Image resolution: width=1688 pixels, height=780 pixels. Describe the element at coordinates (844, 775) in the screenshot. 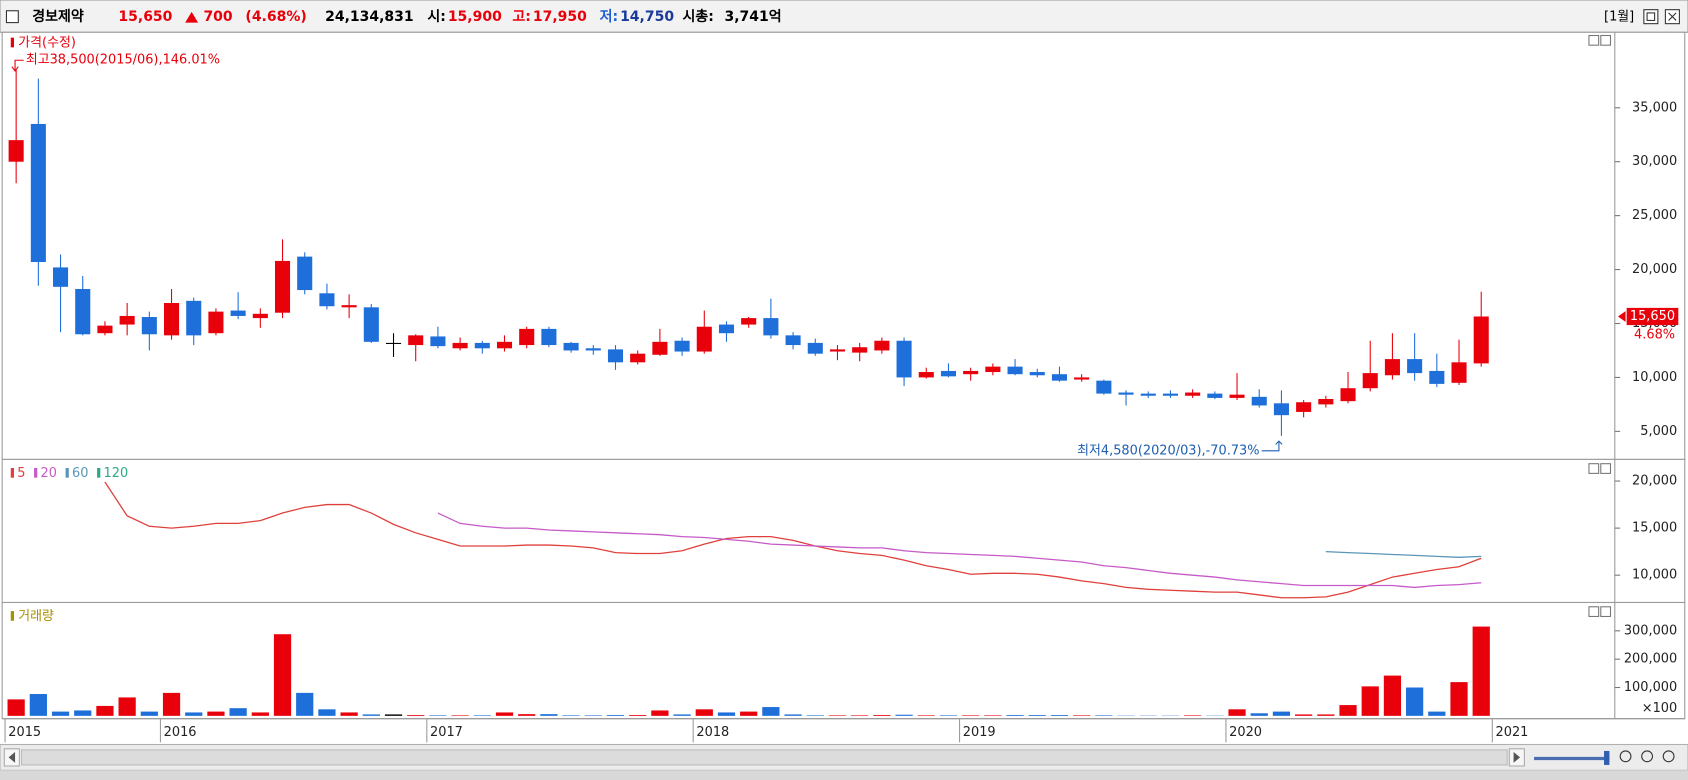

I see `status-strip` at that location.